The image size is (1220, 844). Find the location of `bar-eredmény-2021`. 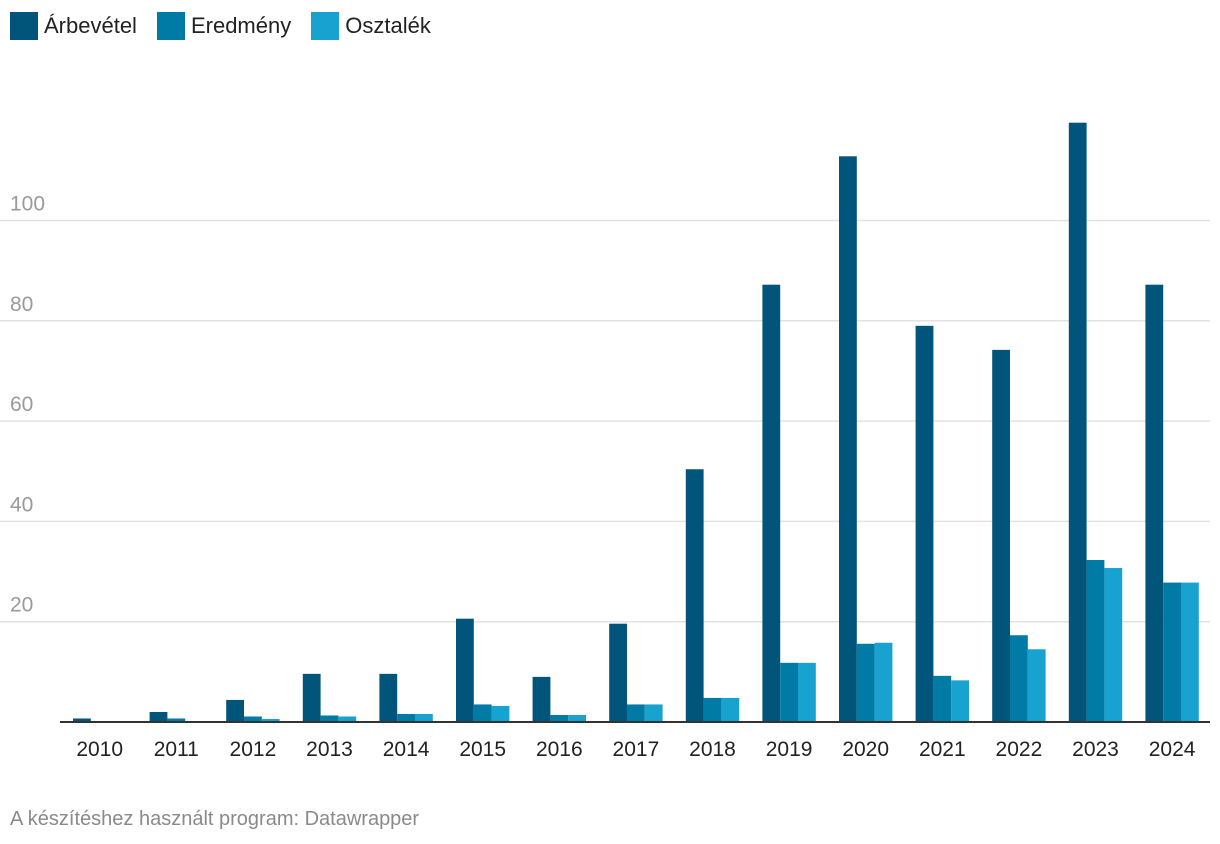

bar-eredmény-2021 is located at coordinates (942, 698).